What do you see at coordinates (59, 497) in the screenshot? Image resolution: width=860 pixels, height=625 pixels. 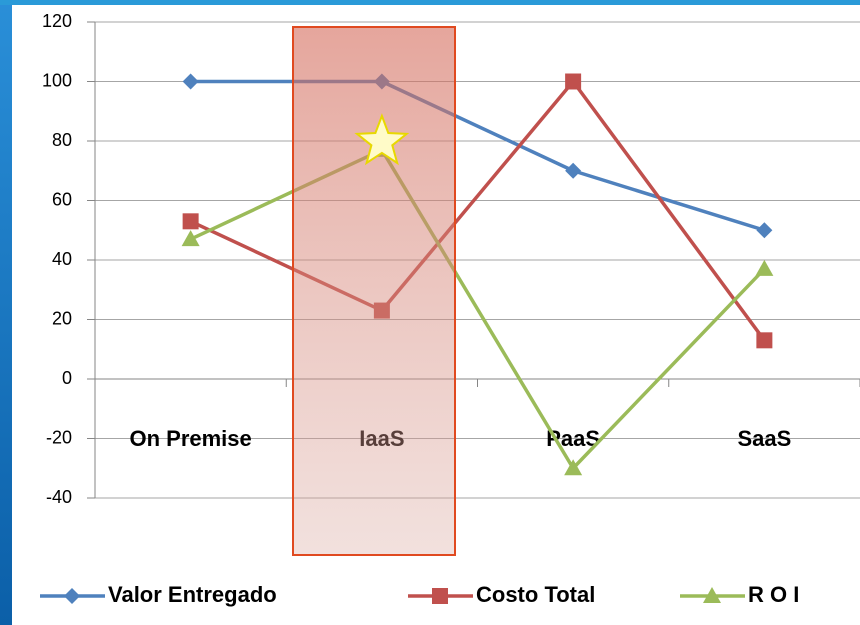 I see `y-tick-label: -40` at bounding box center [59, 497].